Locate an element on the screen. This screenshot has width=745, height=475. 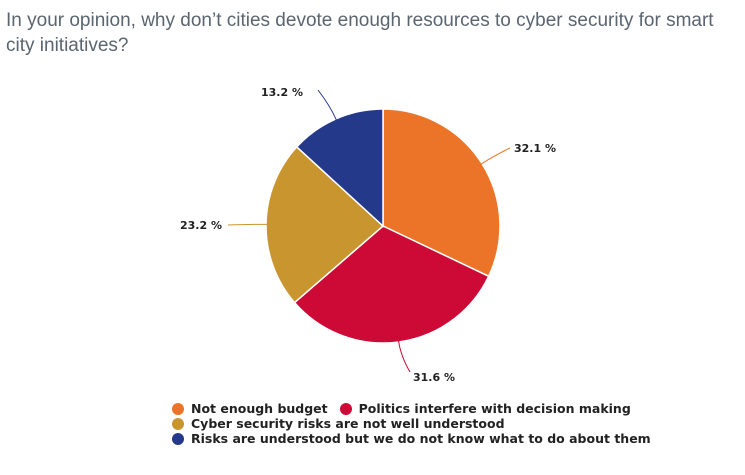
data-label: 23.2 % is located at coordinates (201, 225).